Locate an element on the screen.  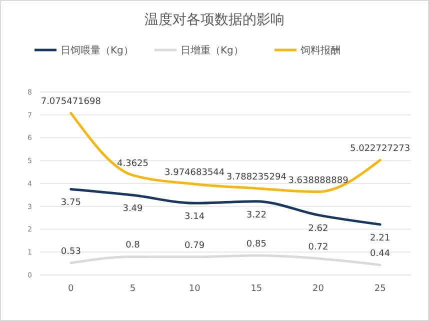
data-label: 3.75 is located at coordinates (70, 203).